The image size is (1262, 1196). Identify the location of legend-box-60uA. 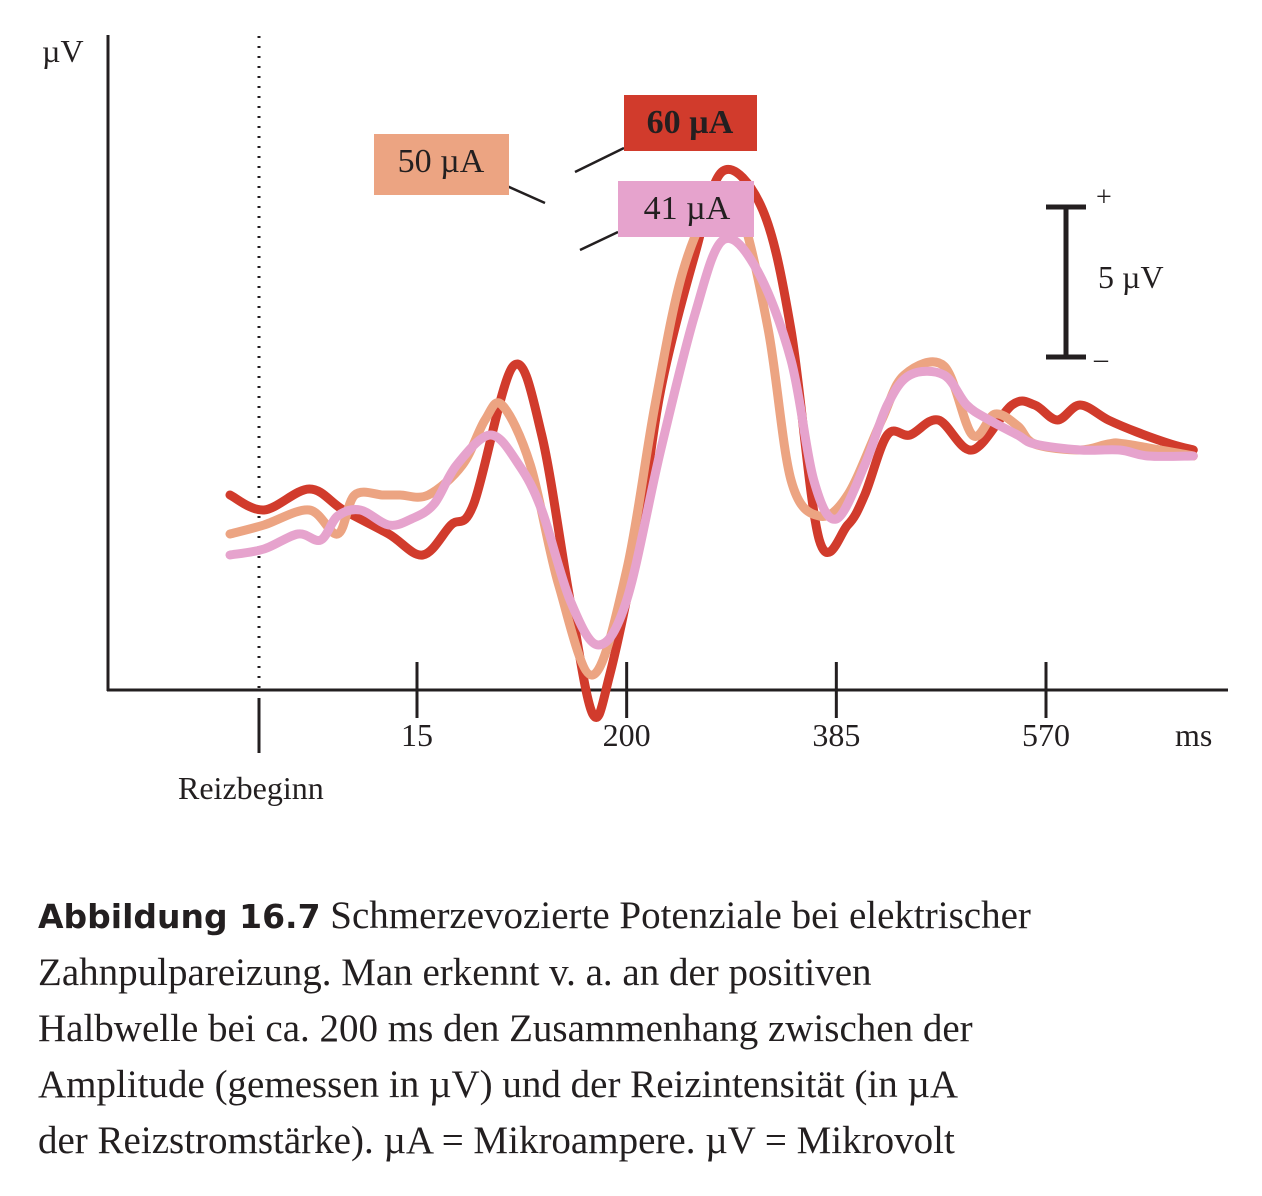
(690, 123).